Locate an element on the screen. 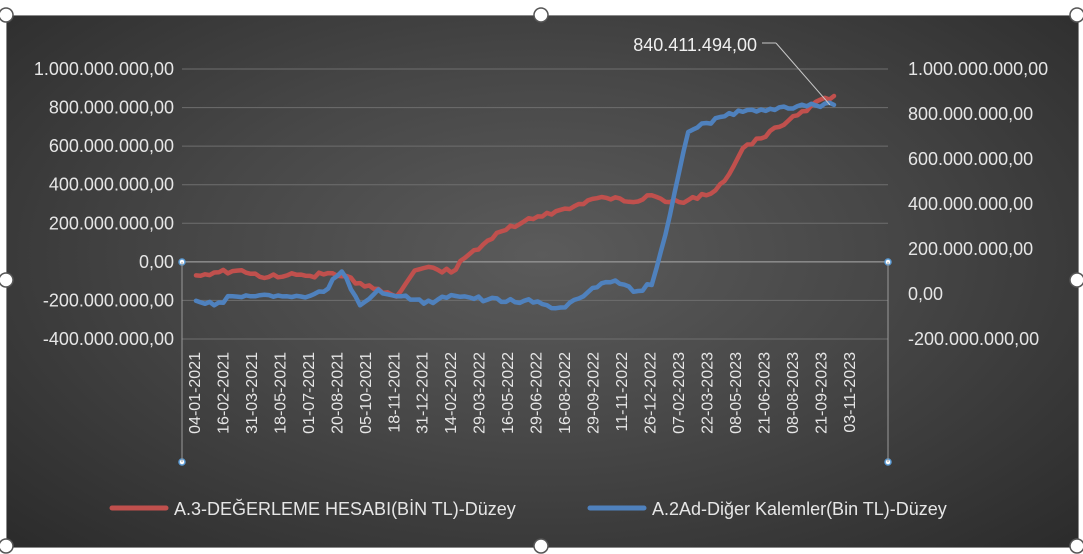  x-tick-label: 18-05-2021 is located at coordinates (280, 393).